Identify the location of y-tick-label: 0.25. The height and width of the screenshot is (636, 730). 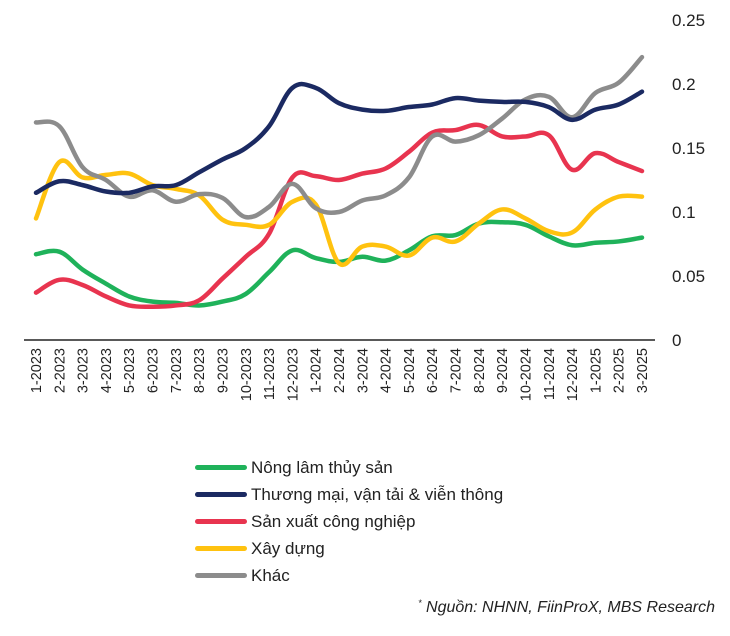
(688, 20).